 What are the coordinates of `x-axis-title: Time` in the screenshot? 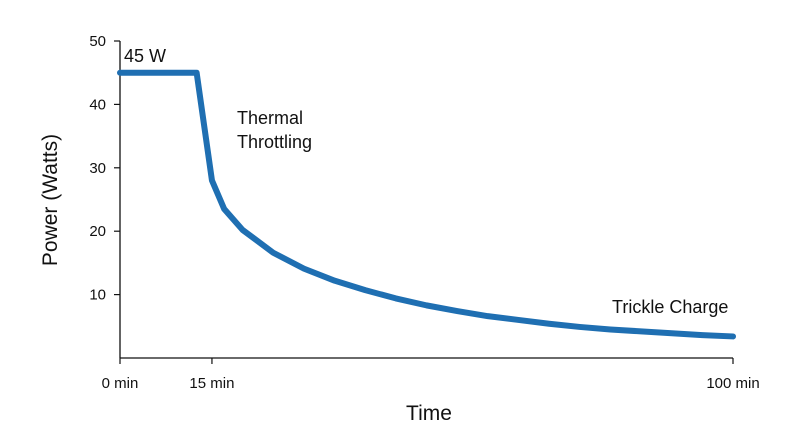 It's located at (429, 413).